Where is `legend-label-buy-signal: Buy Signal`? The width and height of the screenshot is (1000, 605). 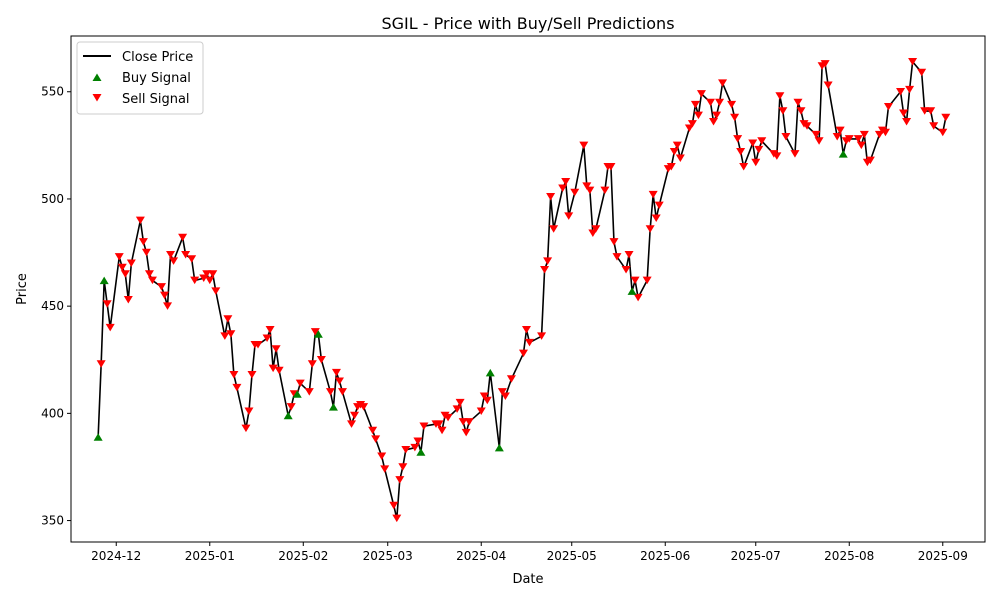
legend-label-buy-signal: Buy Signal is located at coordinates (156, 78).